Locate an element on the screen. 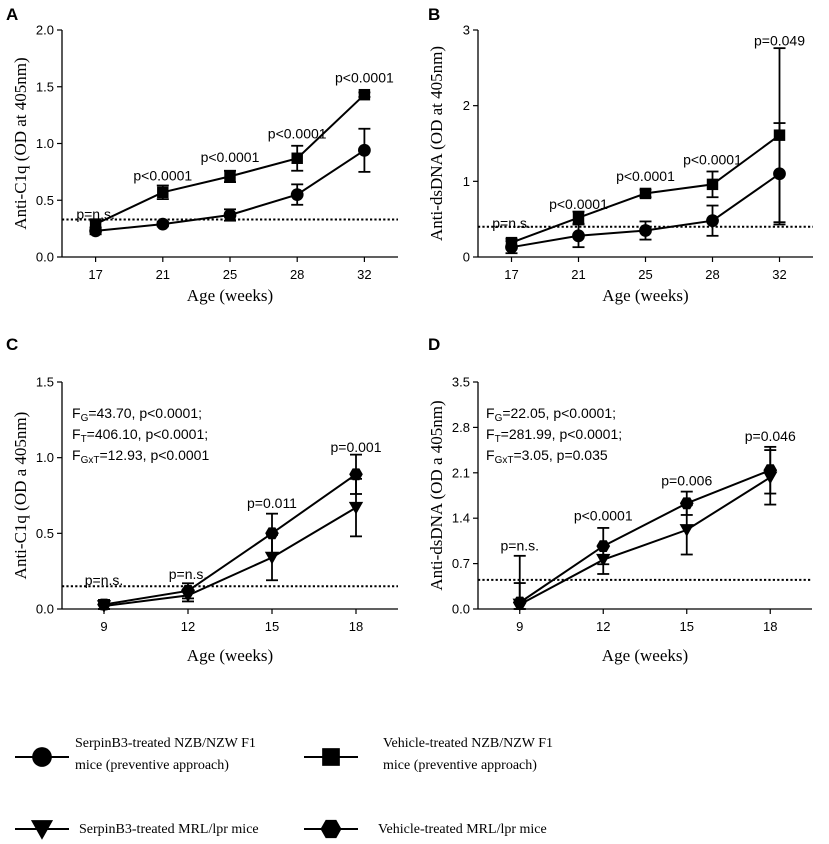 The width and height of the screenshot is (829, 844). y-tick-label: 1.4 is located at coordinates (461, 518).